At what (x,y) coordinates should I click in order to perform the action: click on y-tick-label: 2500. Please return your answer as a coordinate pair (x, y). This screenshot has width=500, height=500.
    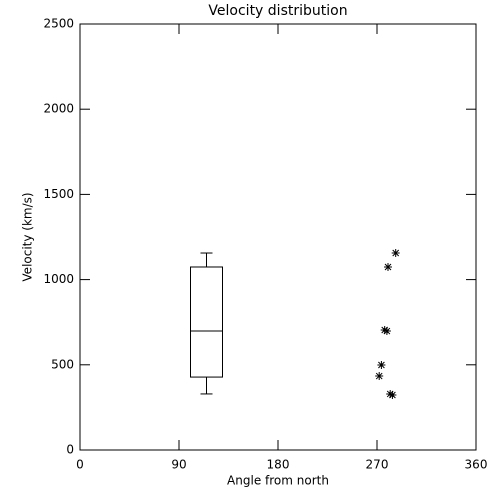
    Looking at the image, I should click on (58, 24).